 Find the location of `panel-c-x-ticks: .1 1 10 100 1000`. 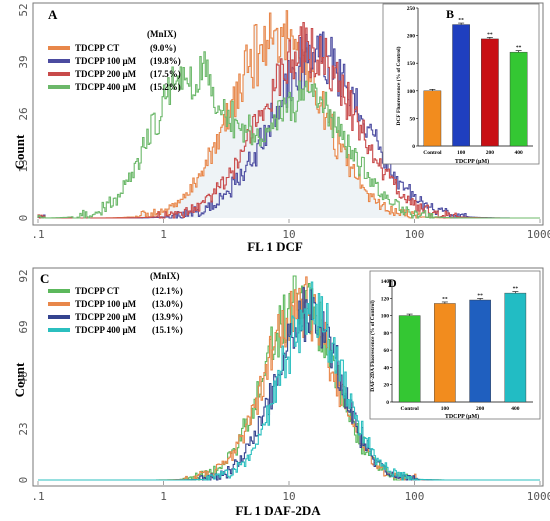

panel-c-x-ticks: .1 1 10 100 1000 is located at coordinates (290, 492).